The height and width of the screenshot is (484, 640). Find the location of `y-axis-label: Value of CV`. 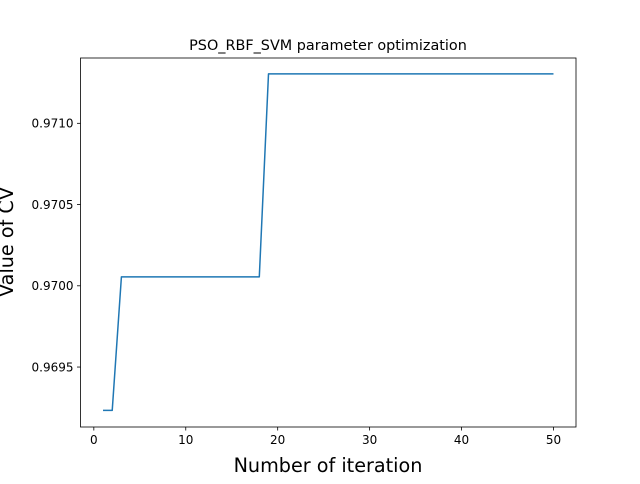

y-axis-label: Value of CV is located at coordinates (9, 242).